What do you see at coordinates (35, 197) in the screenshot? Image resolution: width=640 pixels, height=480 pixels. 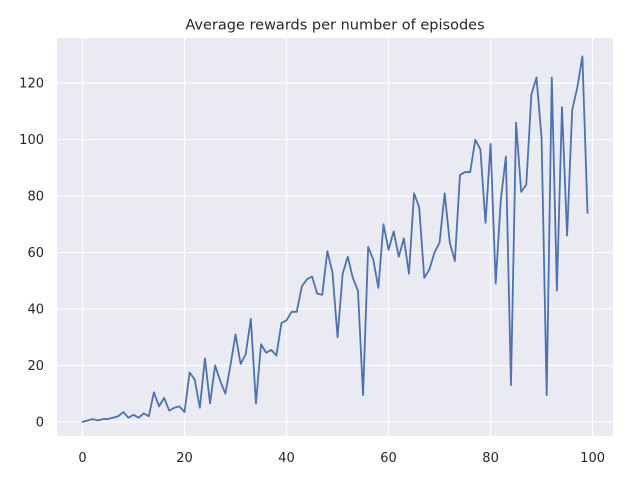 I see `y-tick-label: 80` at bounding box center [35, 197].